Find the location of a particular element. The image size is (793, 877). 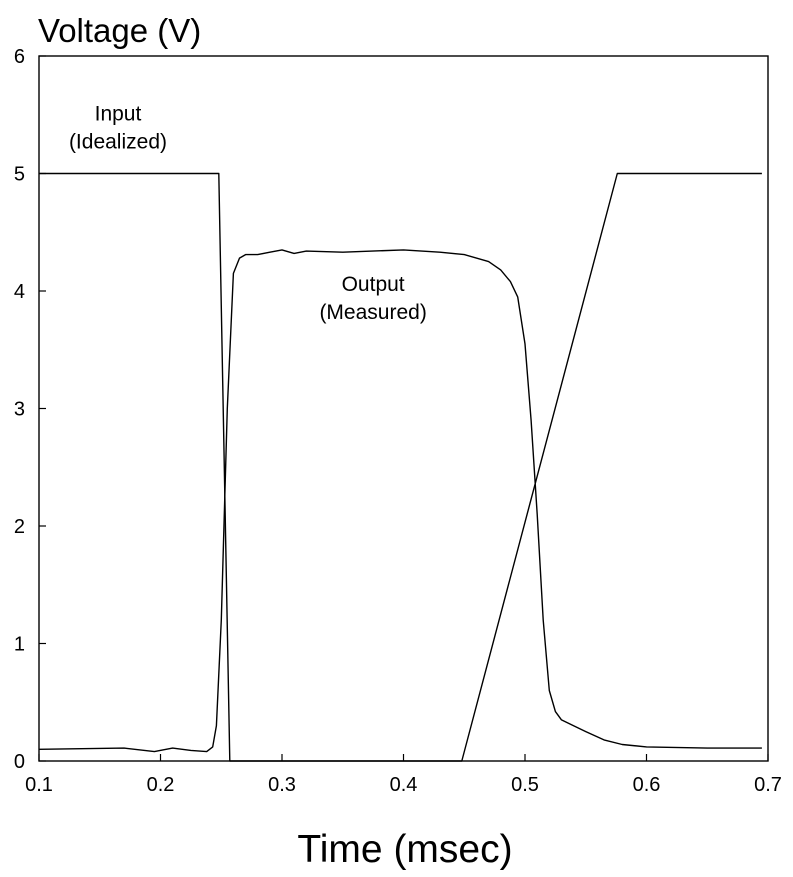

y-tick-label: 3 is located at coordinates (19, 410).